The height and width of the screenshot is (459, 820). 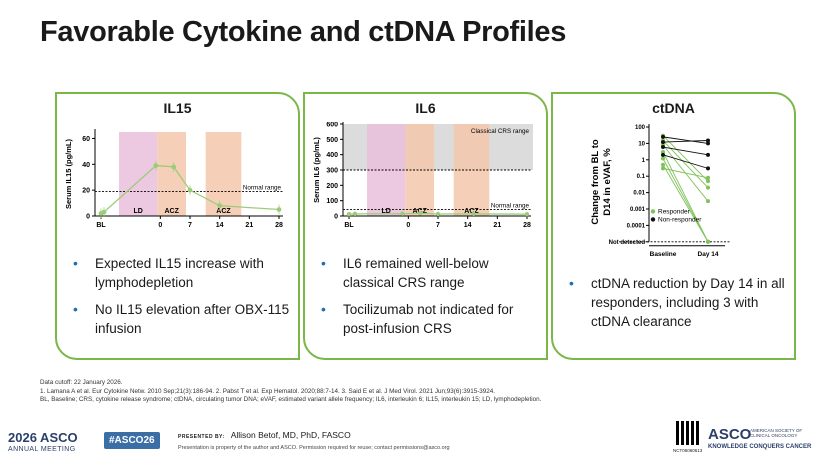 What do you see at coordinates (177, 108) in the screenshot?
I see `panel-il15-title: IL15` at bounding box center [177, 108].